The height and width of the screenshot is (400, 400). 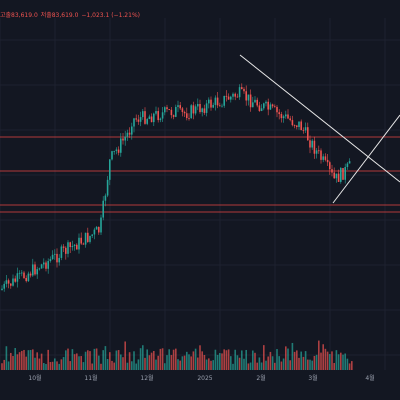 I want to click on x-axis-label: 12월, so click(x=146, y=378).